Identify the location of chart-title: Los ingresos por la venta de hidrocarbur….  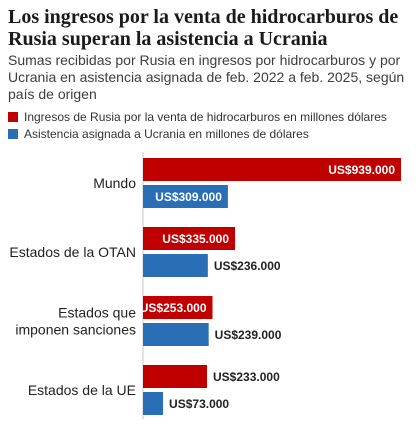
(203, 28).